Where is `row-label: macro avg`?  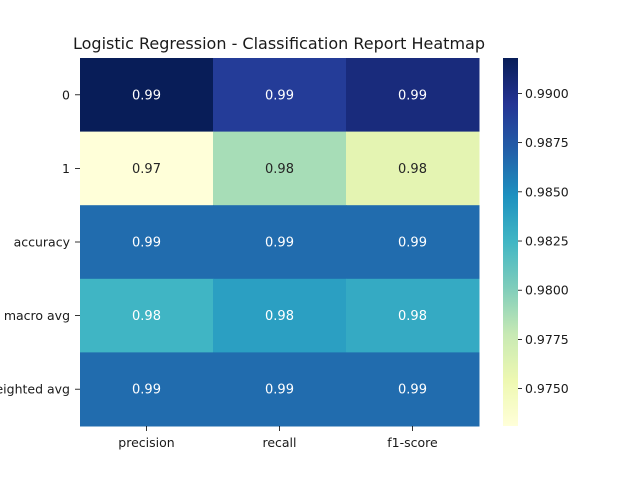
row-label: macro avg is located at coordinates (37, 315).